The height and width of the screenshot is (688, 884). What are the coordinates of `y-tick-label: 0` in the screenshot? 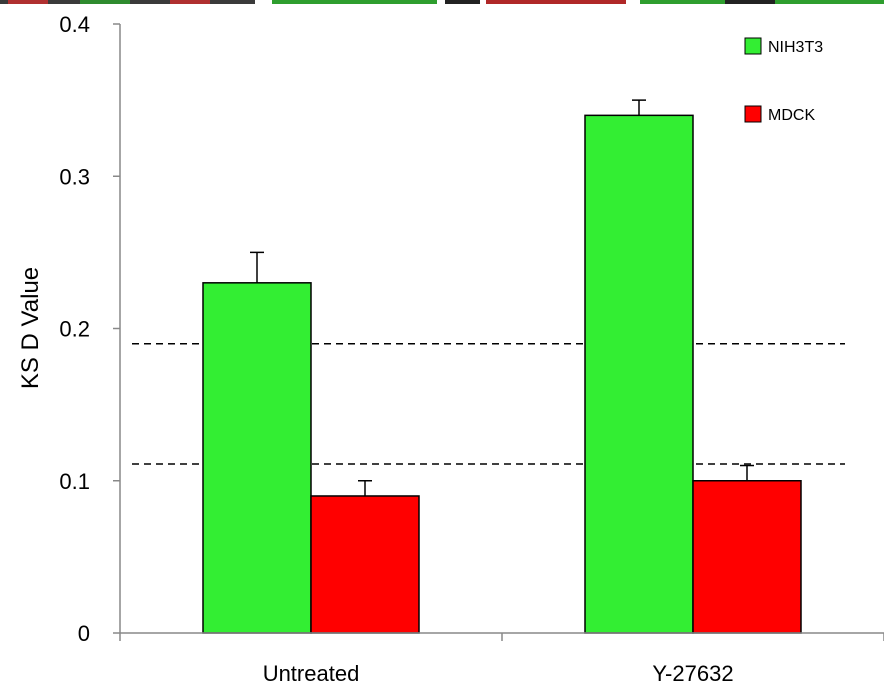 It's located at (84, 633).